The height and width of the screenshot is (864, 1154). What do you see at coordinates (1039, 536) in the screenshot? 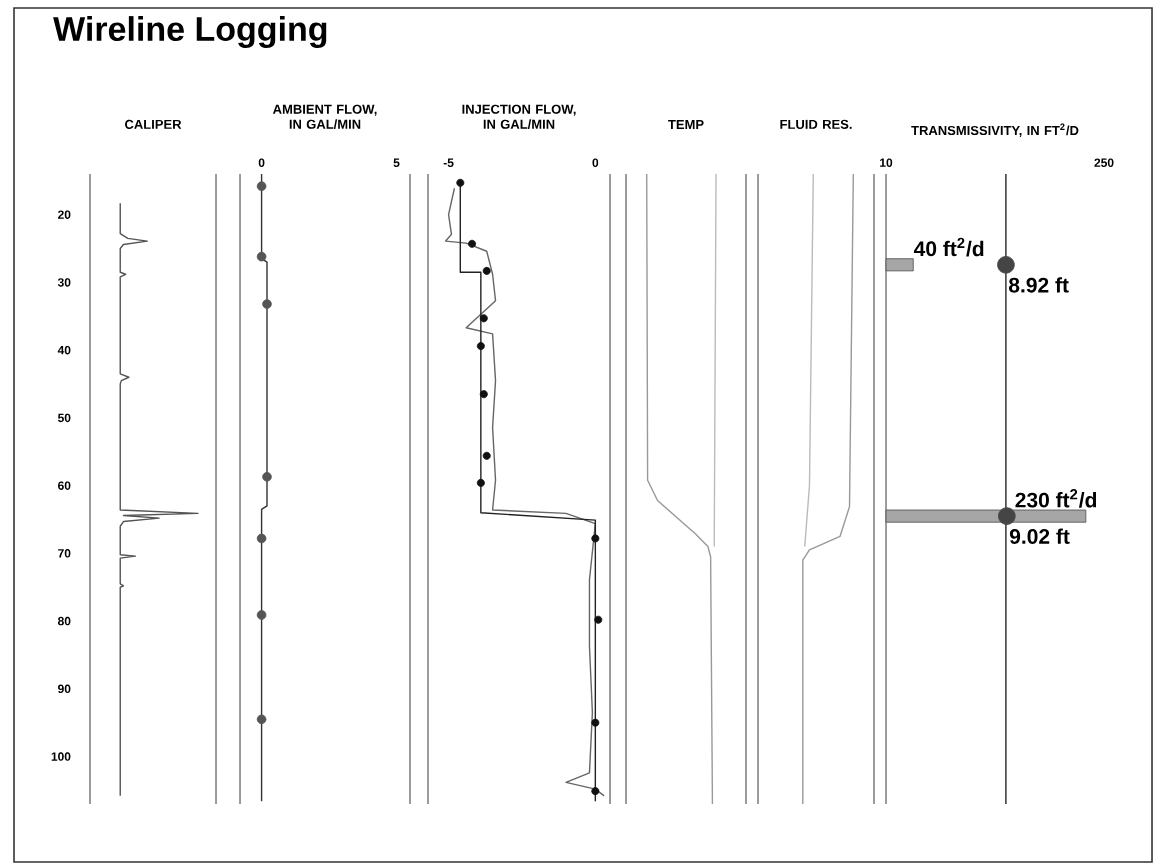
I see `annotation: 9.02 ft` at bounding box center [1039, 536].